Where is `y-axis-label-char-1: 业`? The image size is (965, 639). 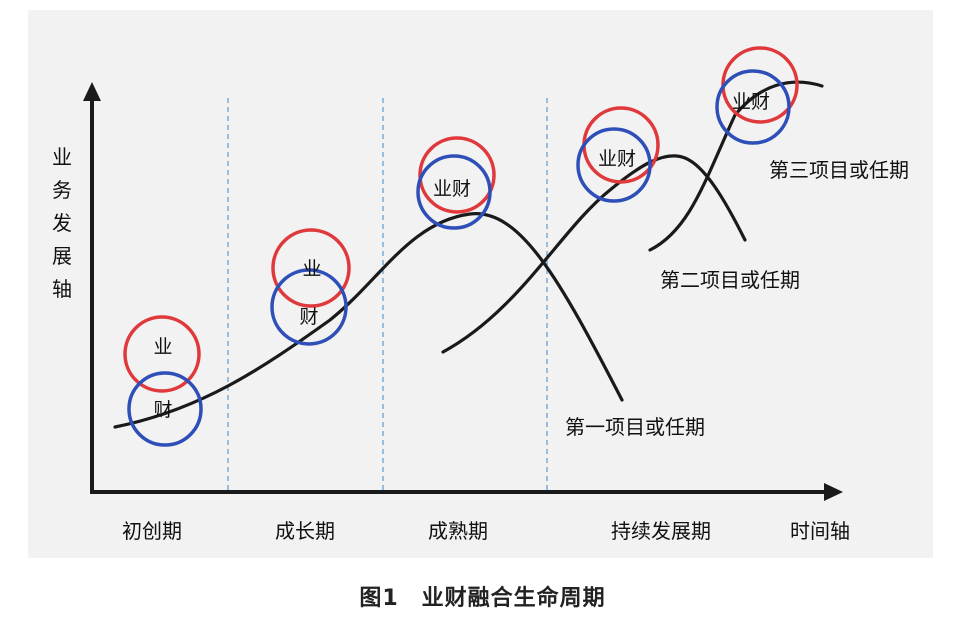 y-axis-label-char-1: 业 is located at coordinates (62, 157).